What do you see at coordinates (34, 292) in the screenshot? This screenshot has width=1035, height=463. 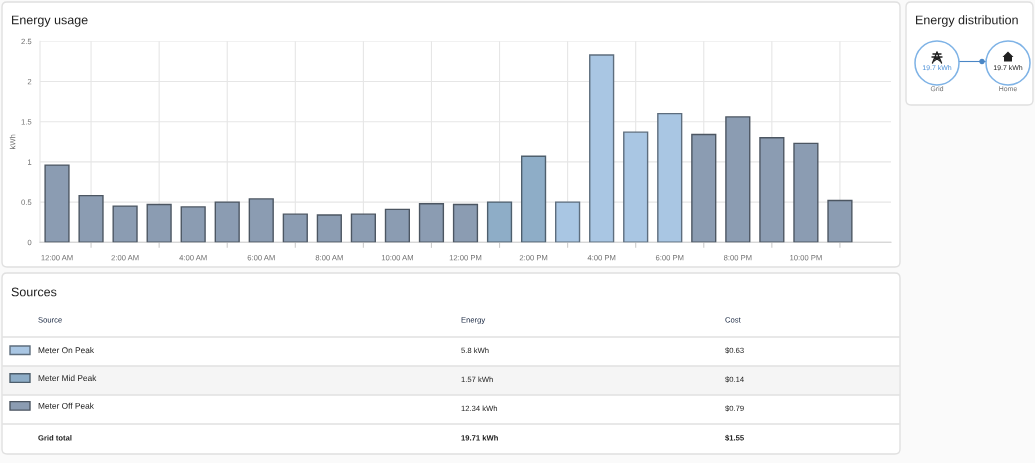 I see `text: Sources` at bounding box center [34, 292].